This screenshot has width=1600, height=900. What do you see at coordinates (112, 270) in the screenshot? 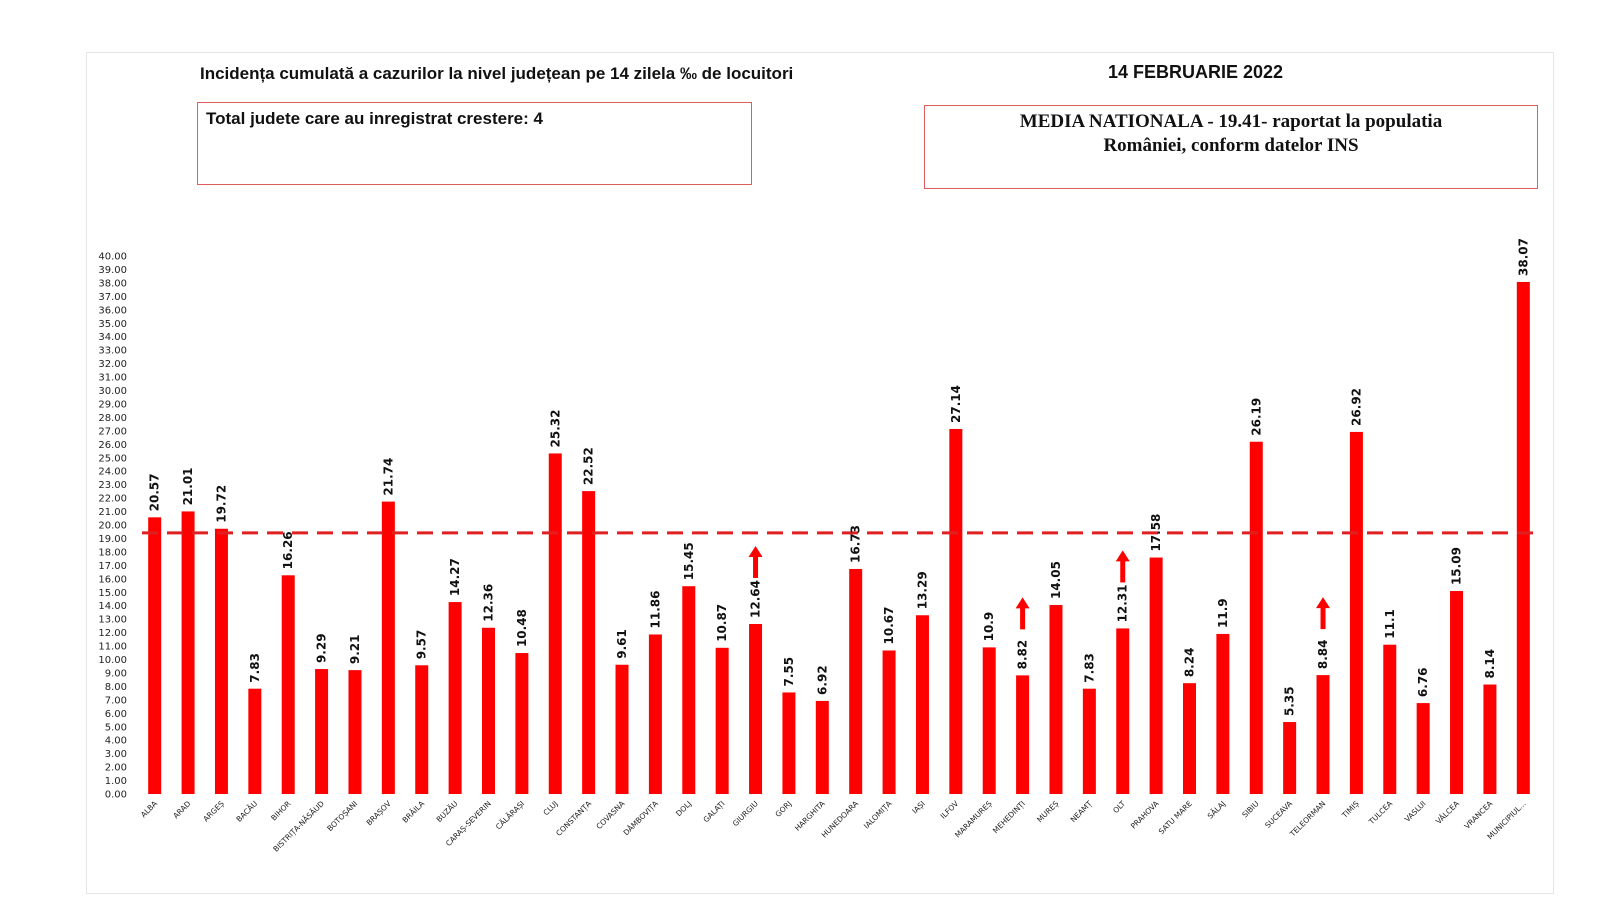
I see `y-tick-label: 39.00` at bounding box center [112, 270].